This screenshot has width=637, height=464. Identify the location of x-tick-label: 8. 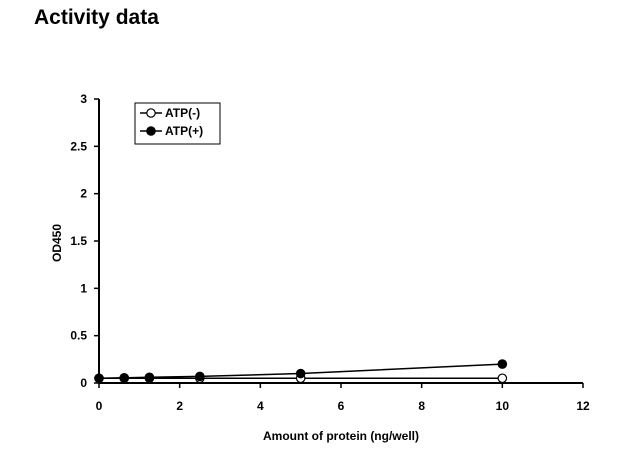
(421, 406).